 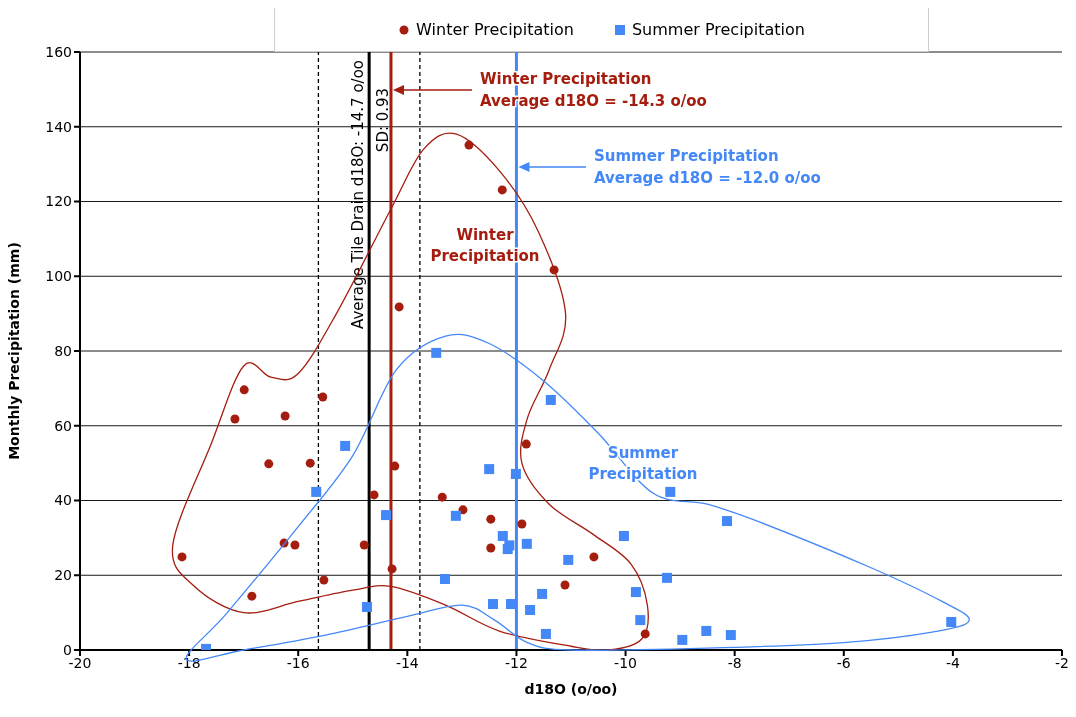 I want to click on x-tick-label: -6, so click(x=843, y=662).